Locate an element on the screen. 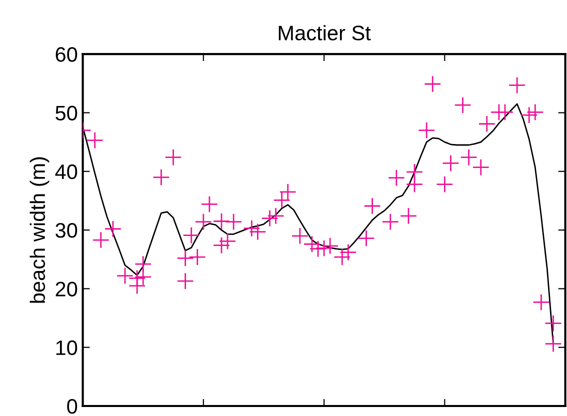 The image size is (567, 416). y-tick-label: 50 is located at coordinates (67, 113).